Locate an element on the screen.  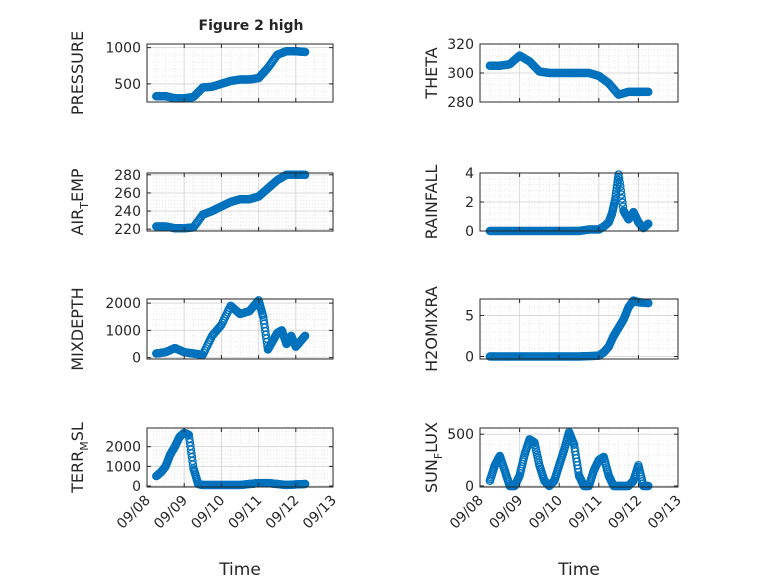
chart-panel-3: 220 240 260 280 AIRTEMP is located at coordinates (201, 203).